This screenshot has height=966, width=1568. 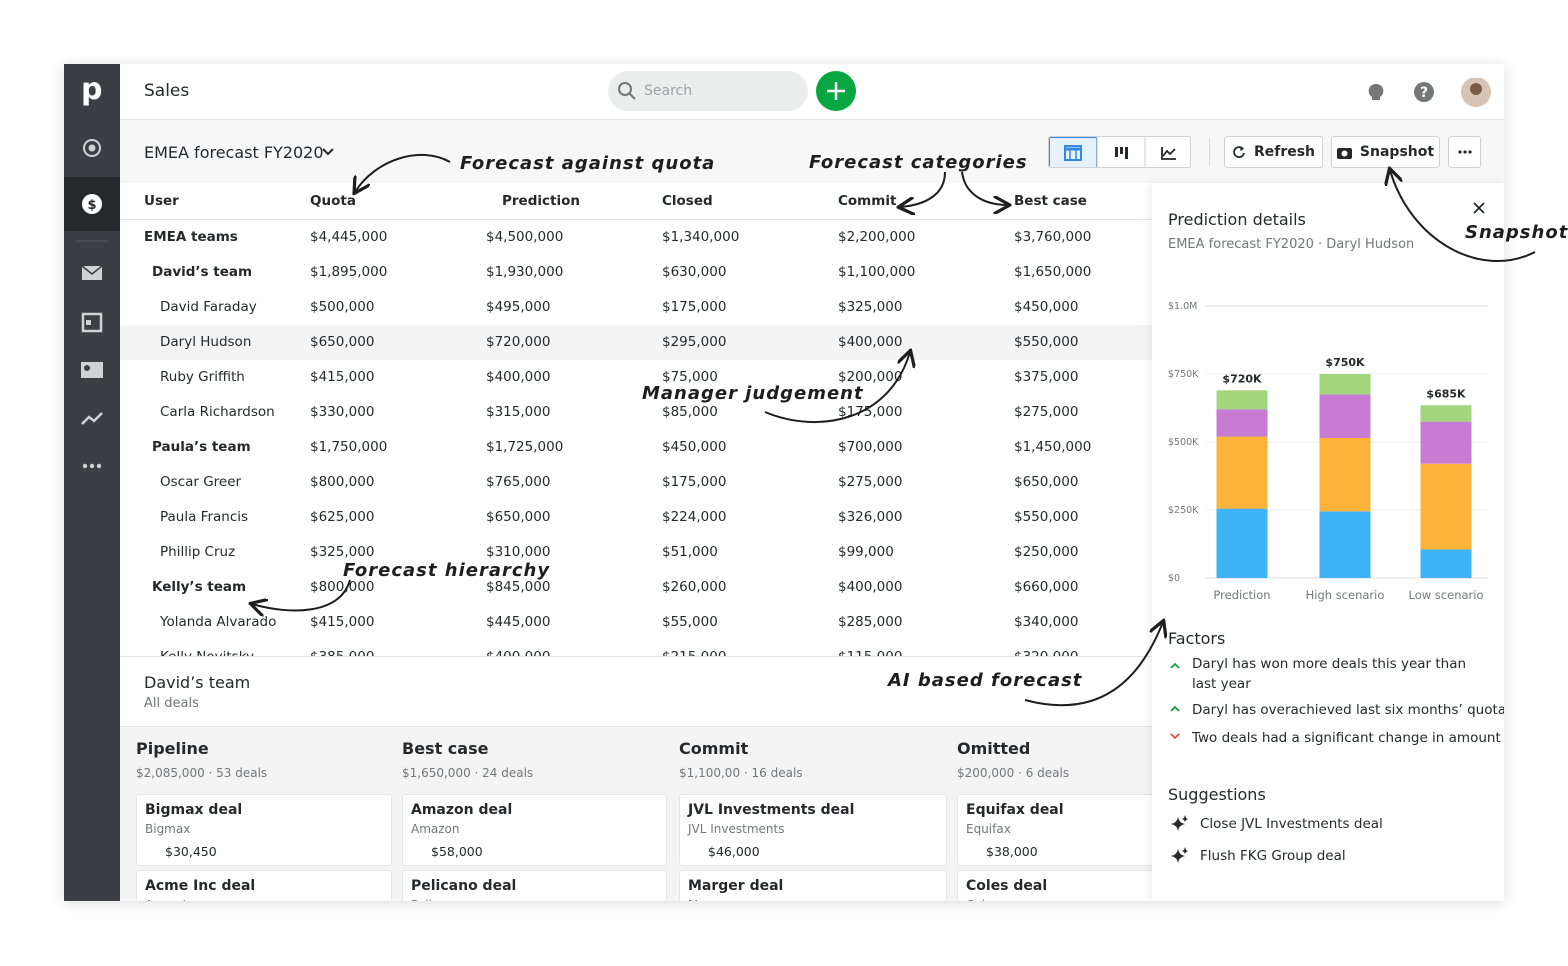 What do you see at coordinates (771, 810) in the screenshot?
I see `deal-title: JVL Investments deal` at bounding box center [771, 810].